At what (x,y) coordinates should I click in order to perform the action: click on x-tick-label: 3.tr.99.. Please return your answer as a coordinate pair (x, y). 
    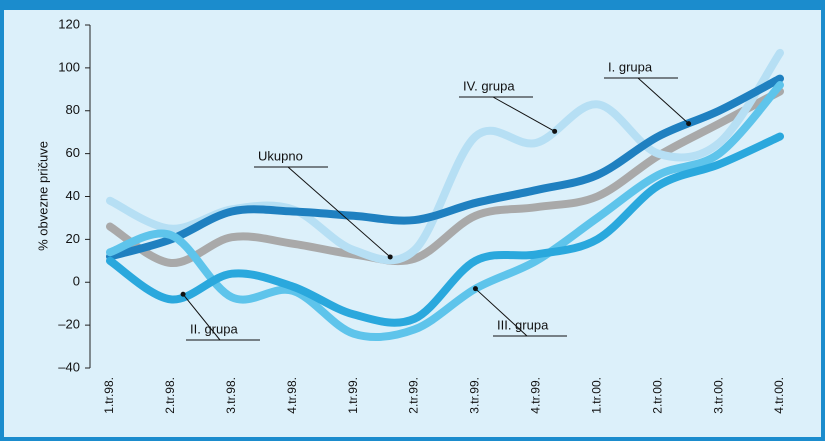
    Looking at the image, I should click on (475, 395).